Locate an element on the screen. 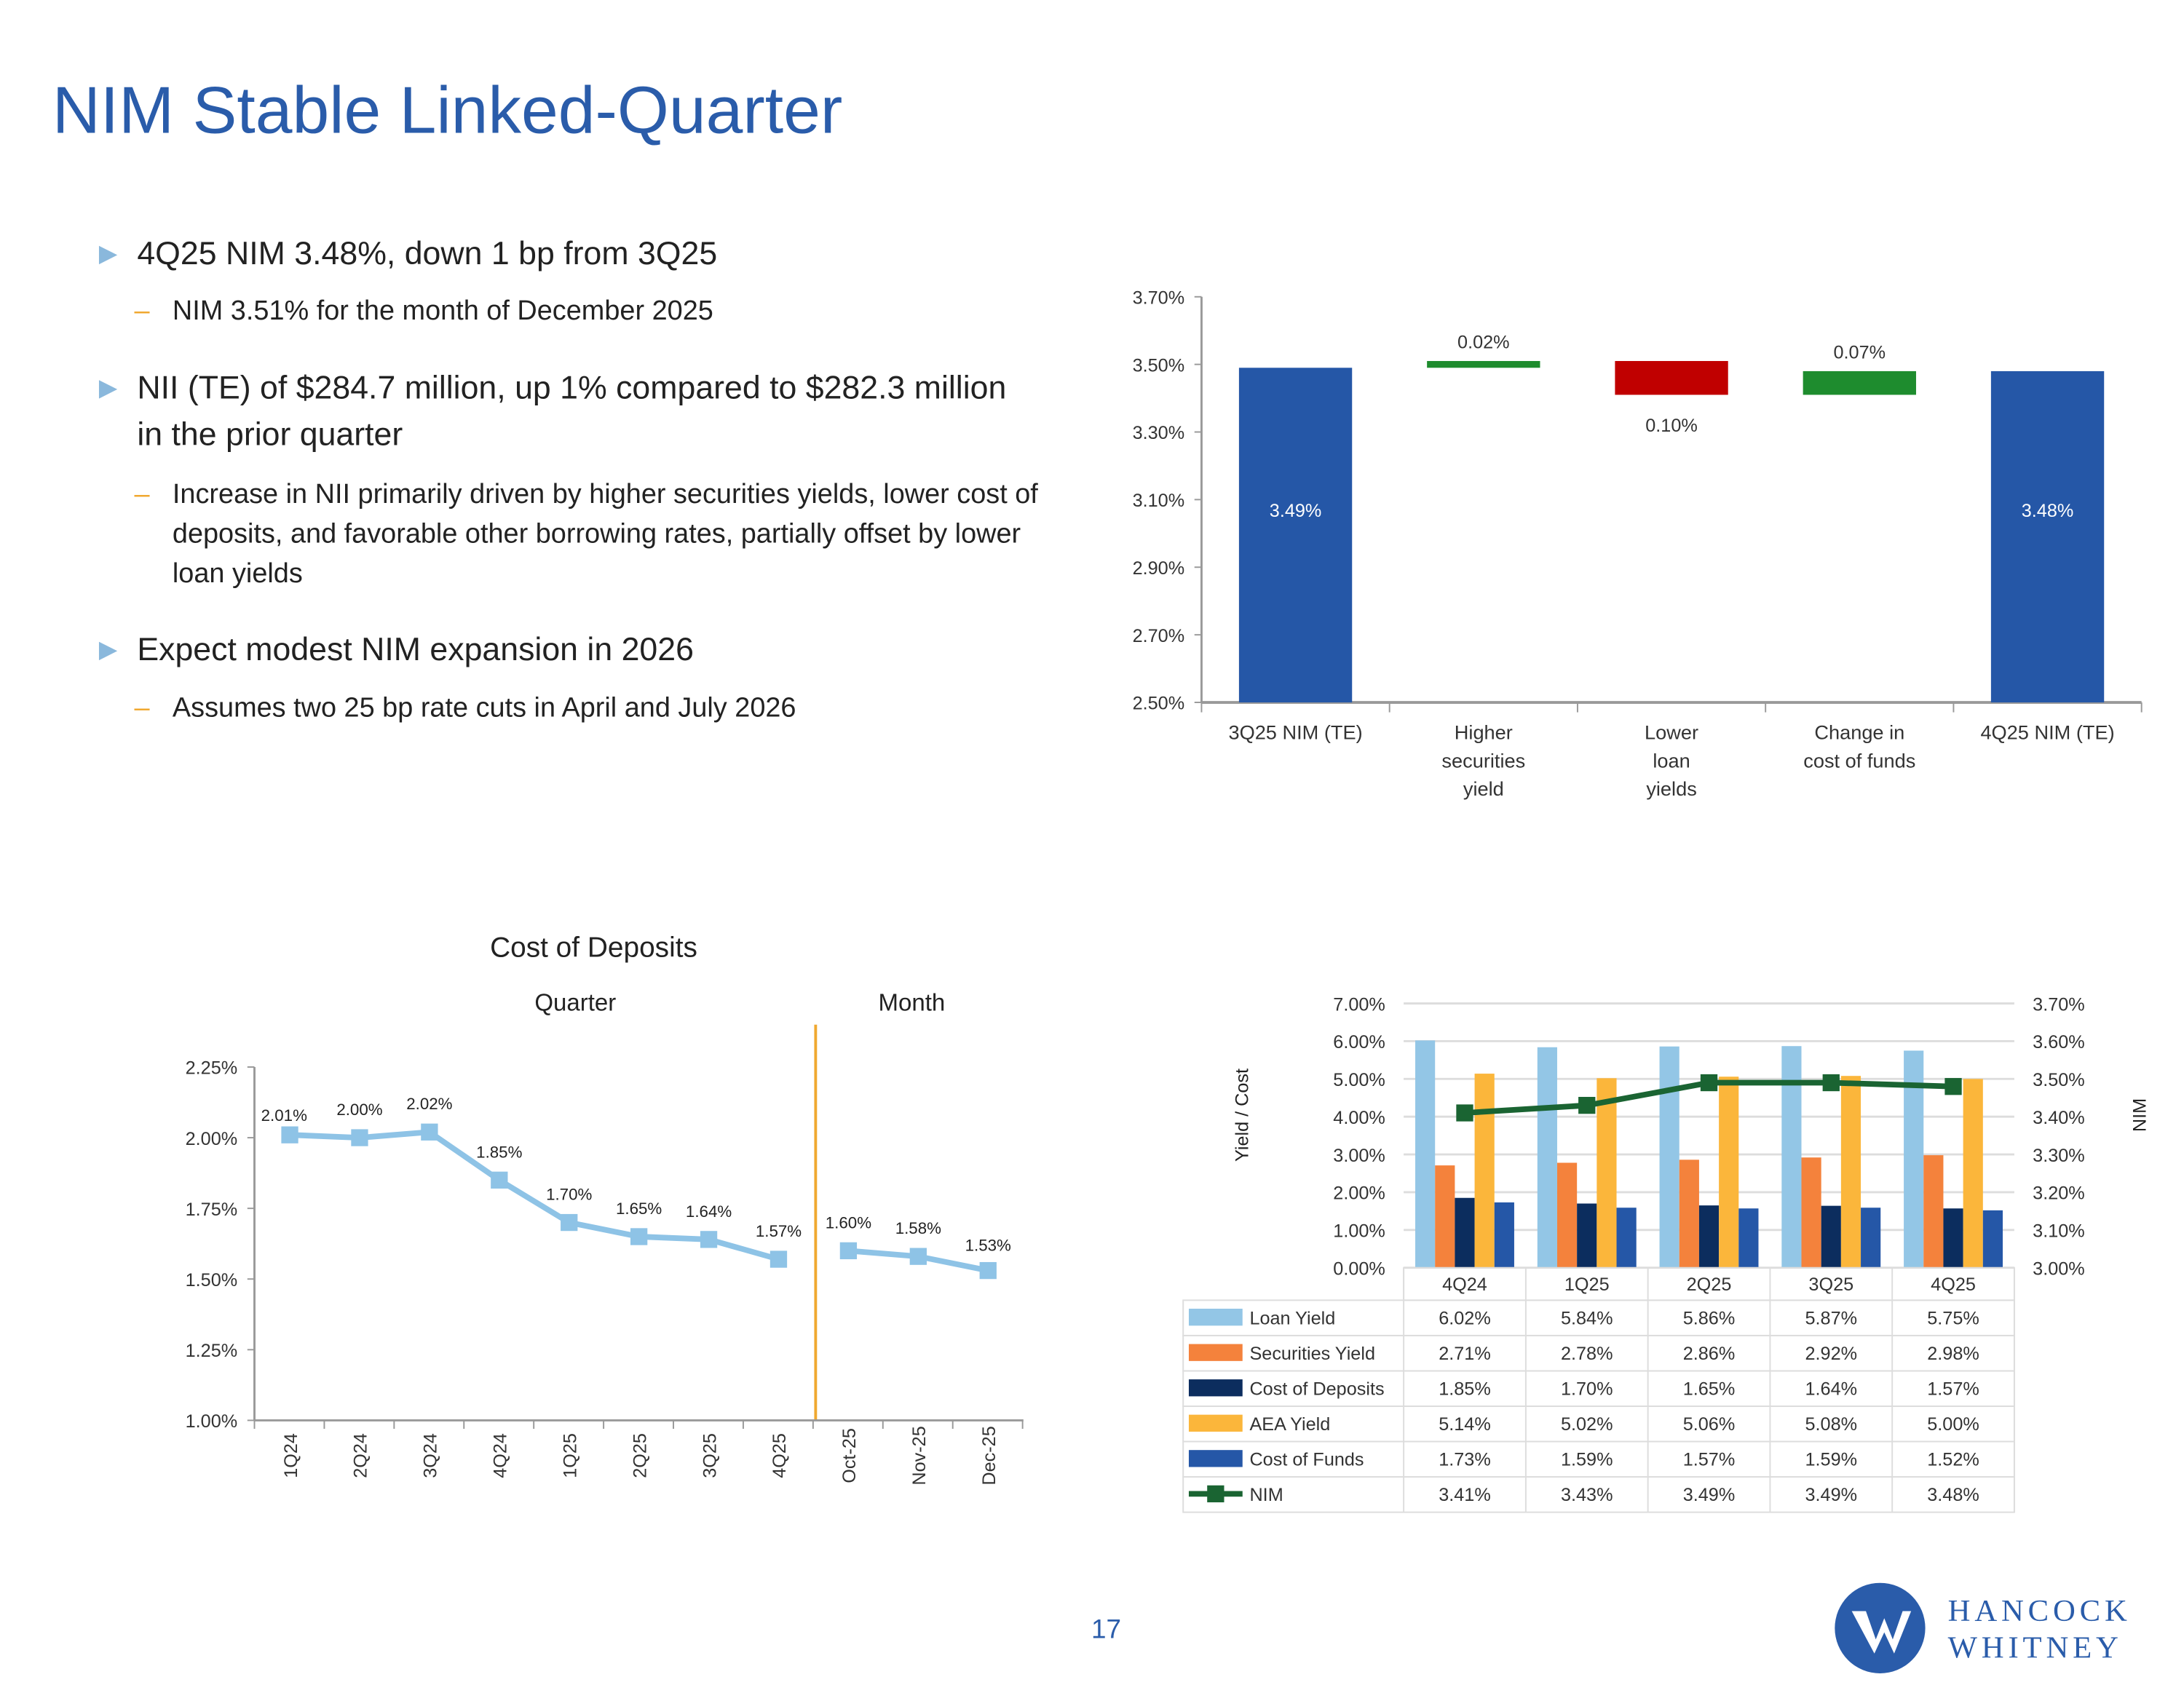 This screenshot has width=2184, height=1685. legend-marker is located at coordinates (1215, 1494).